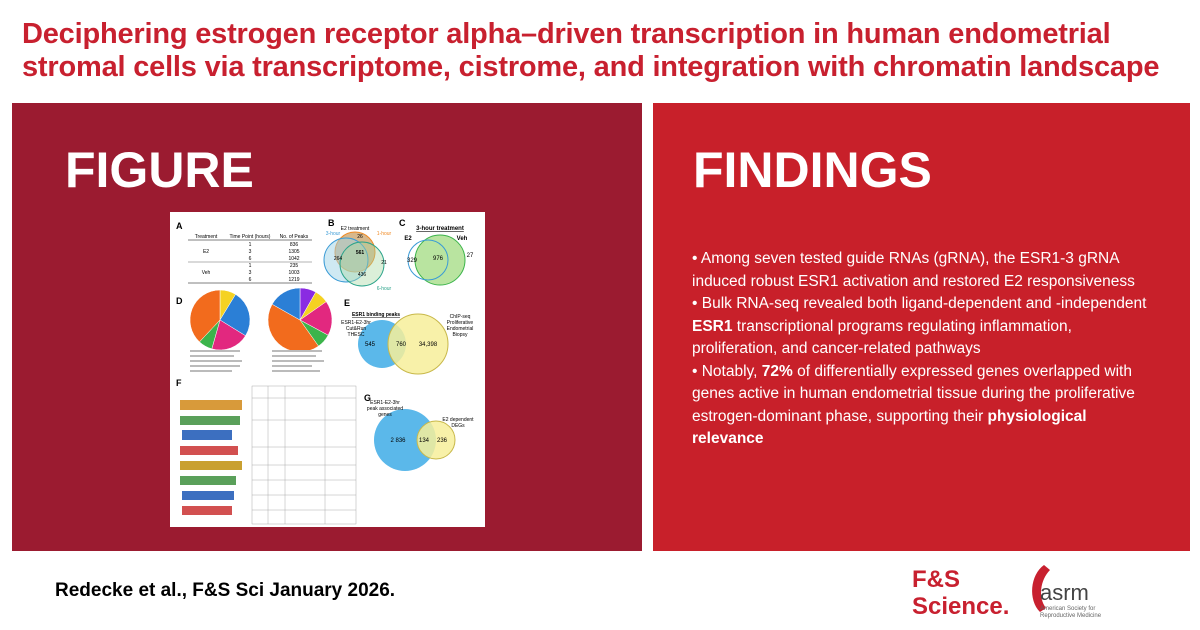 This screenshot has height=630, width=1200. I want to click on label: ESR1 binding peaks, so click(376, 315).